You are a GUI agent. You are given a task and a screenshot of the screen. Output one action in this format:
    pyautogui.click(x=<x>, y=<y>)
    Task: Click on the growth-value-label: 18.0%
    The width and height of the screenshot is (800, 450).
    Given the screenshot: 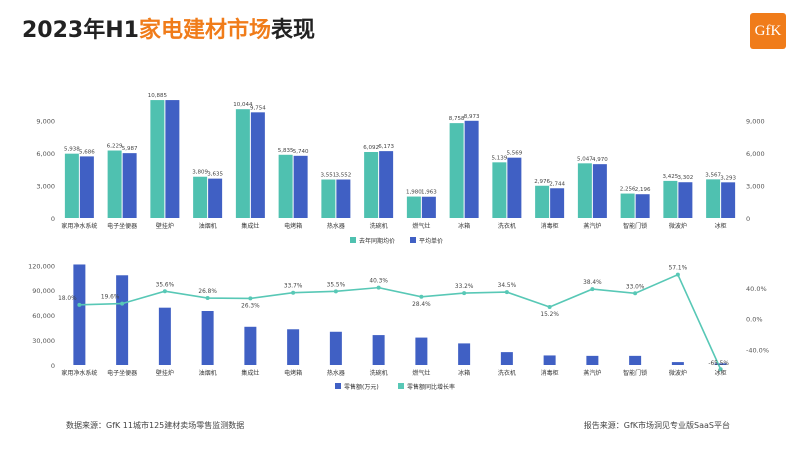 What is the action you would take?
    pyautogui.click(x=67, y=299)
    